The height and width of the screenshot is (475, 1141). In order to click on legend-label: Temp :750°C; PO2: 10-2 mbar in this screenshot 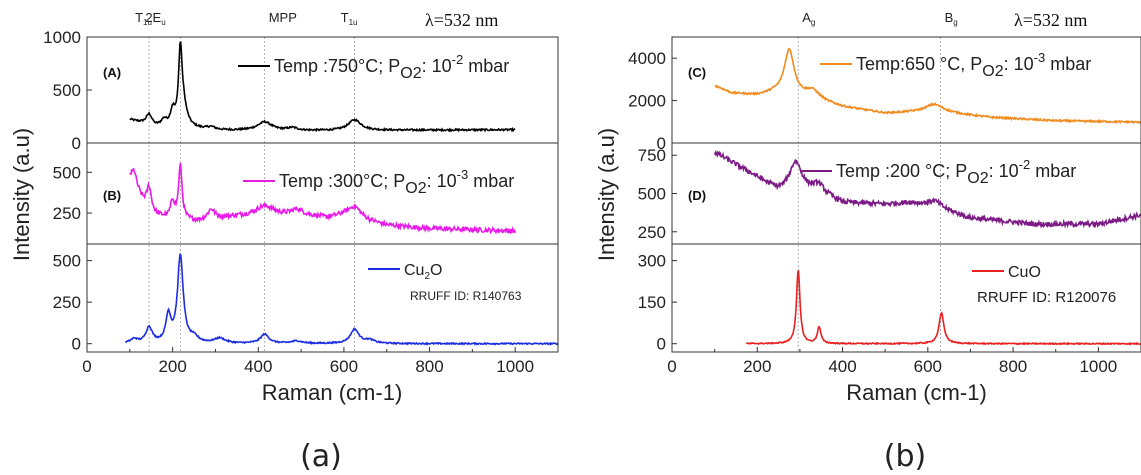, I will do `click(391, 67)`.